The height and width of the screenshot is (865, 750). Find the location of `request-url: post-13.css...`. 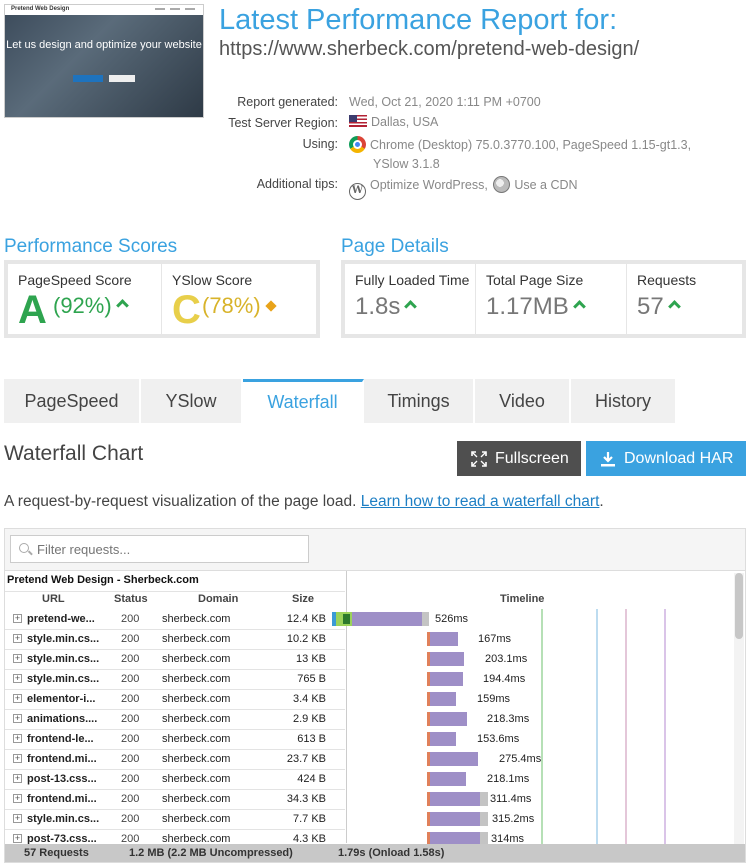

request-url: post-13.css... is located at coordinates (62, 779).